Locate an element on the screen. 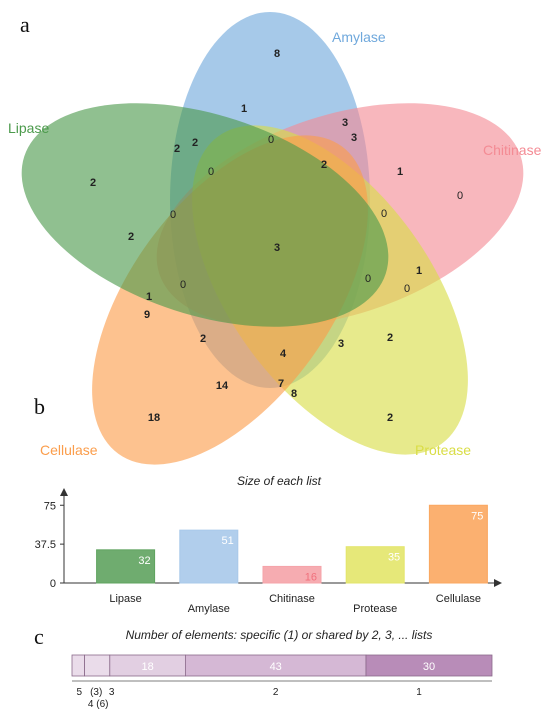  bar-value-label: 16 is located at coordinates (311, 577).